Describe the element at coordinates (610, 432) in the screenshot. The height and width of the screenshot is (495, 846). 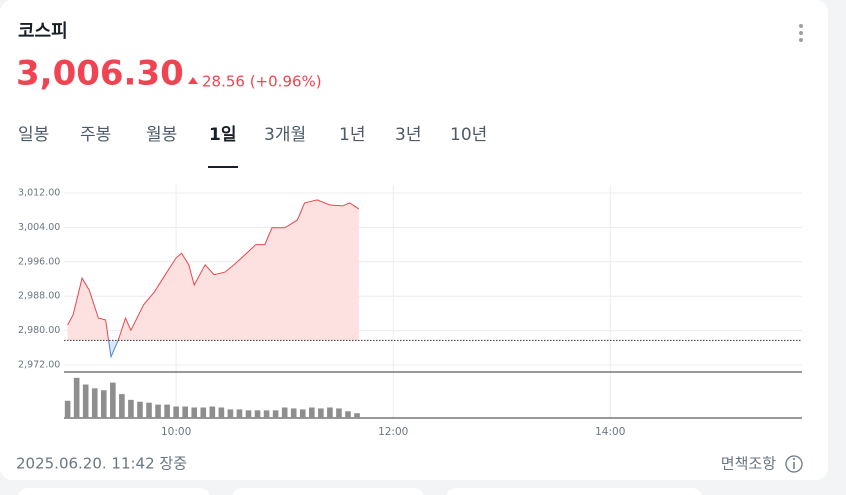
I see `x-tick-label: 14:00` at that location.